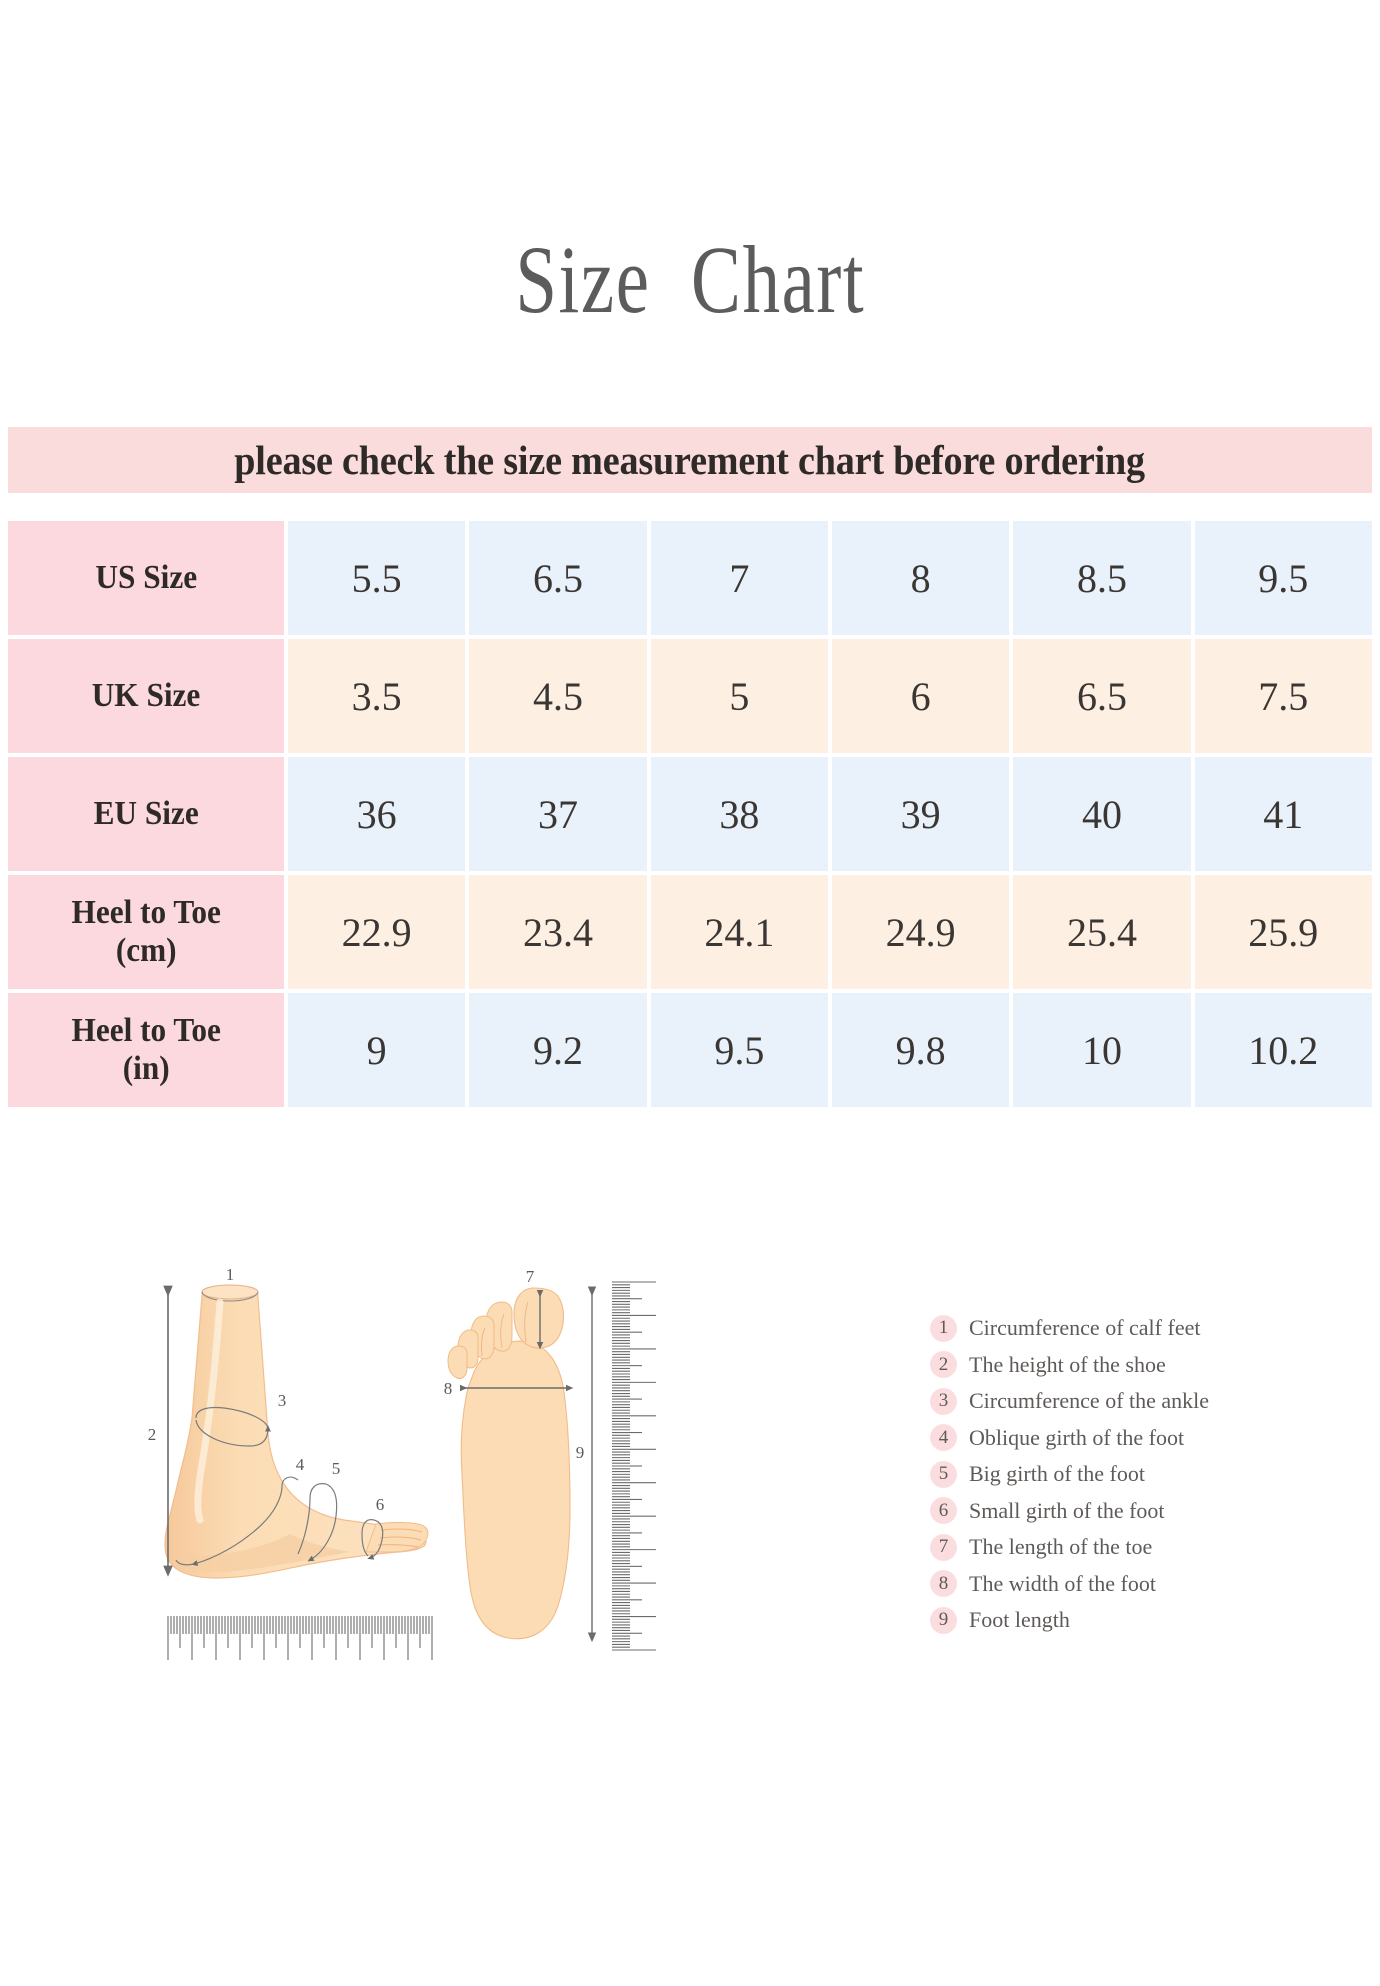 The width and height of the screenshot is (1380, 1986). I want to click on marker-2-label: 2, so click(152, 1434).